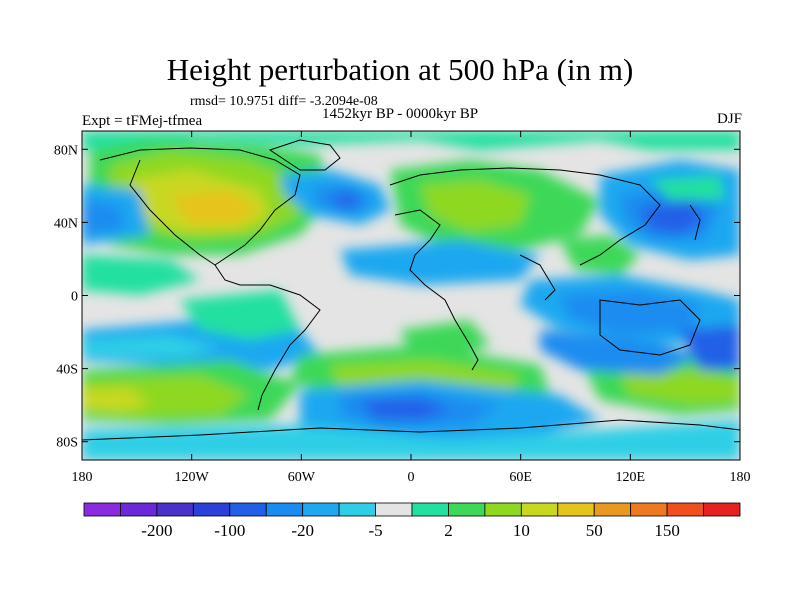  Describe the element at coordinates (667, 530) in the screenshot. I see `colorbar-label: 150` at that location.